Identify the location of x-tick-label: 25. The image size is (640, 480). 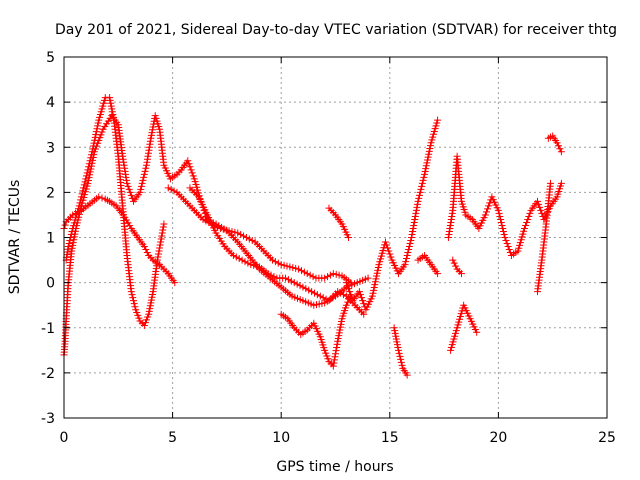
(607, 438).